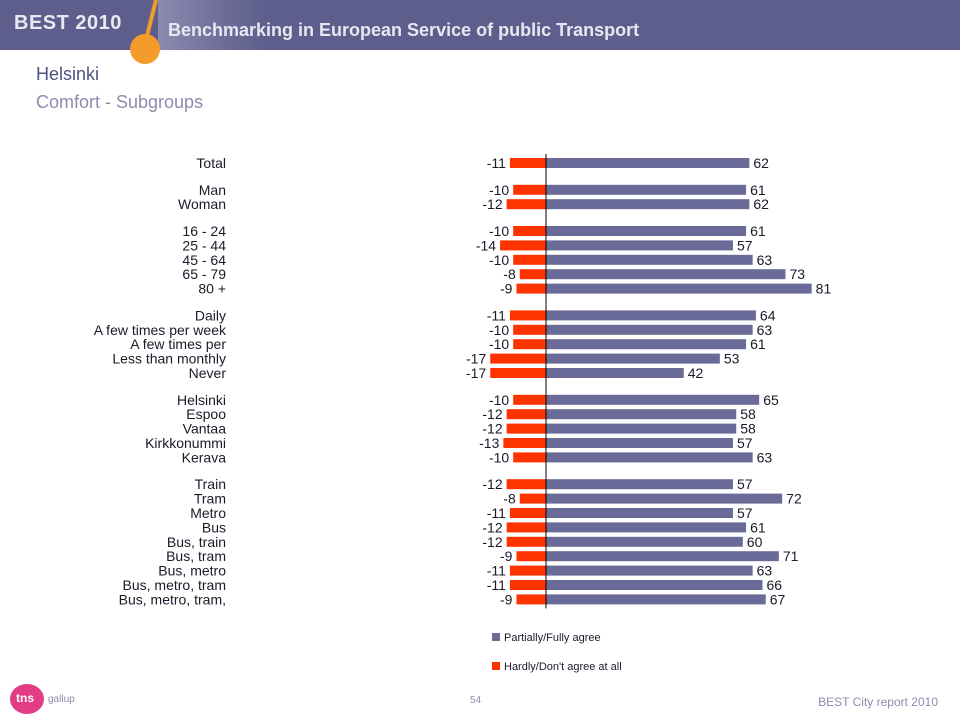  What do you see at coordinates (212, 190) in the screenshot?
I see `category-label: Man` at bounding box center [212, 190].